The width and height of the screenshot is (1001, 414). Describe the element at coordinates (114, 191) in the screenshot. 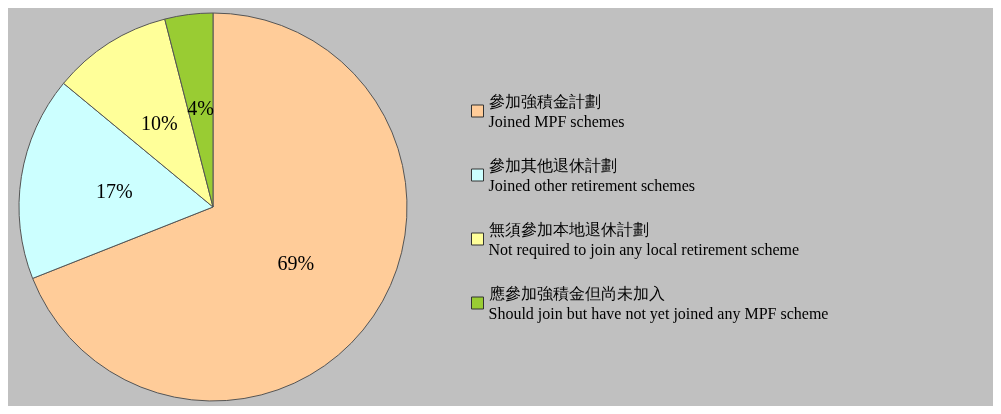

I see `data-label: 17%` at that location.